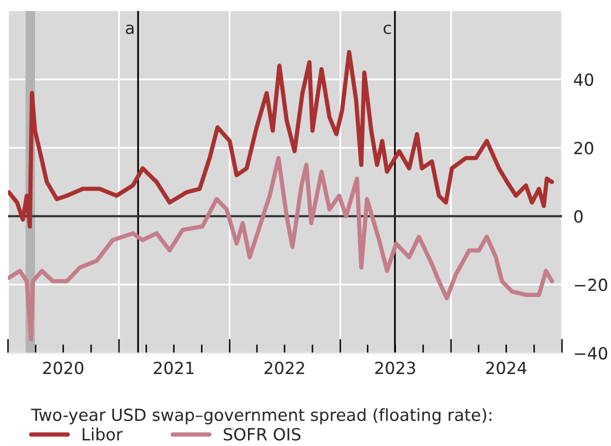  I want to click on y-tick-label: −40, so click(591, 353).